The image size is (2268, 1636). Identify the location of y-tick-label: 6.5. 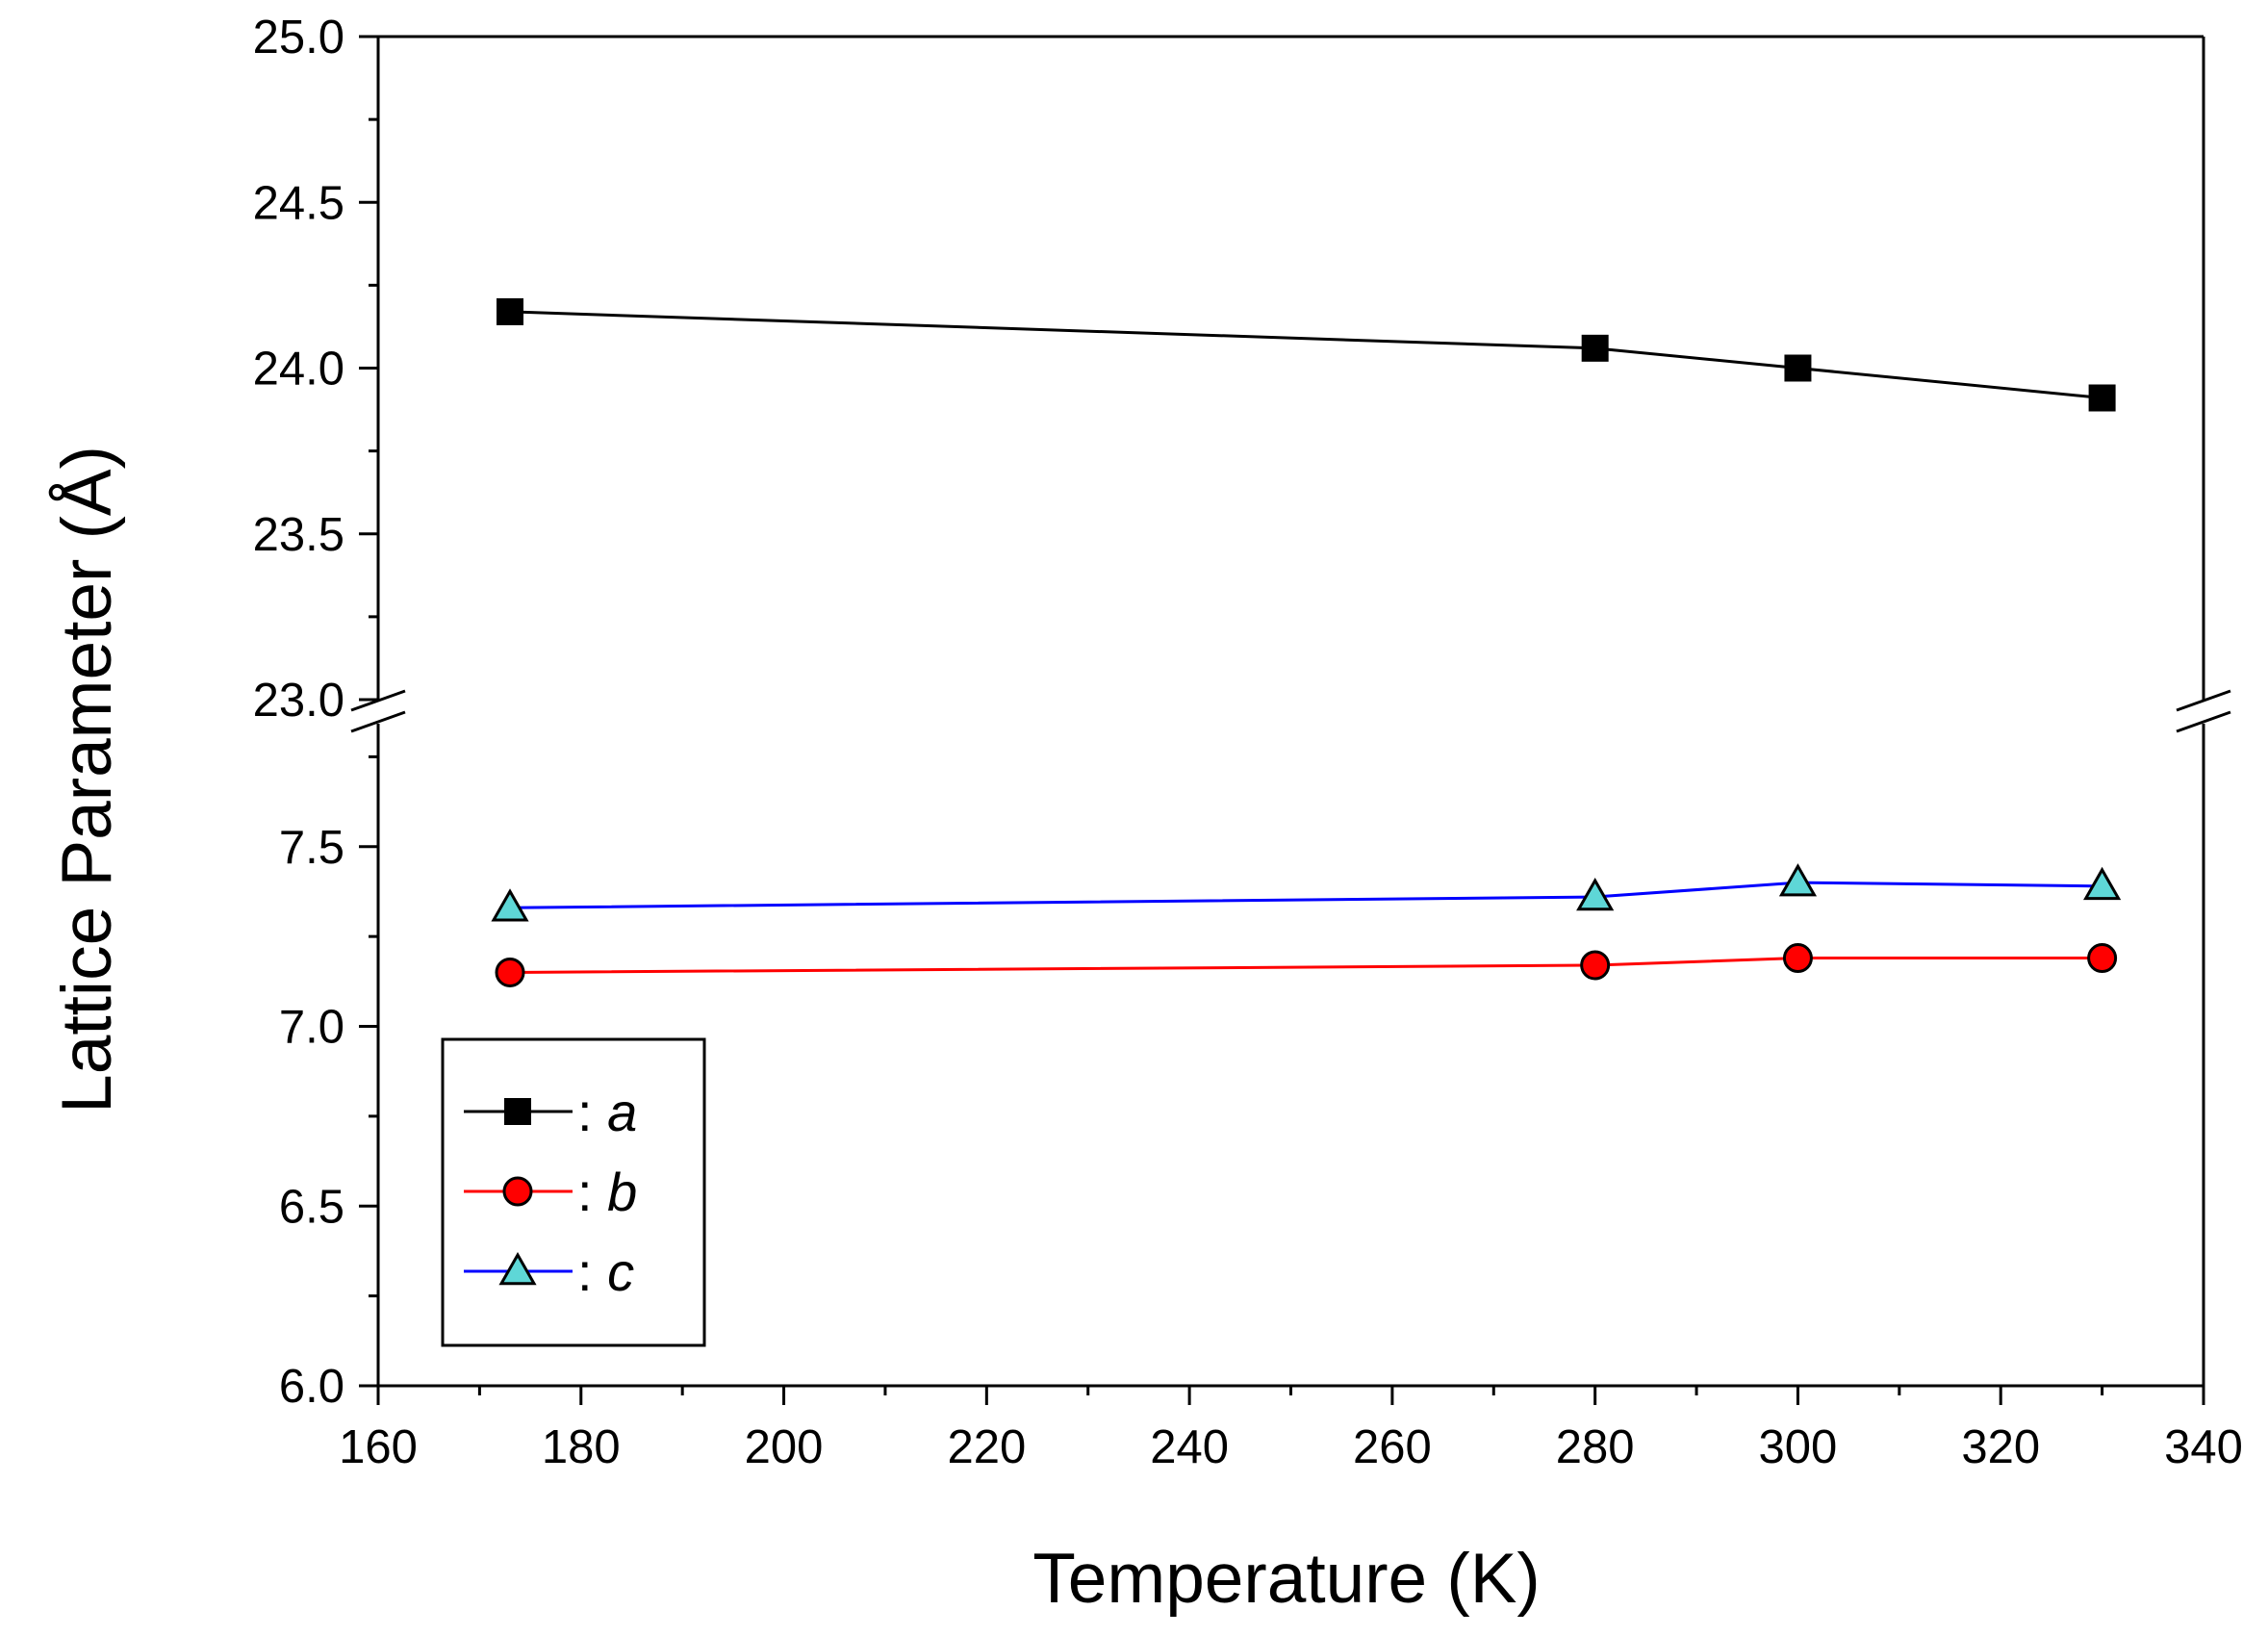
(312, 1207).